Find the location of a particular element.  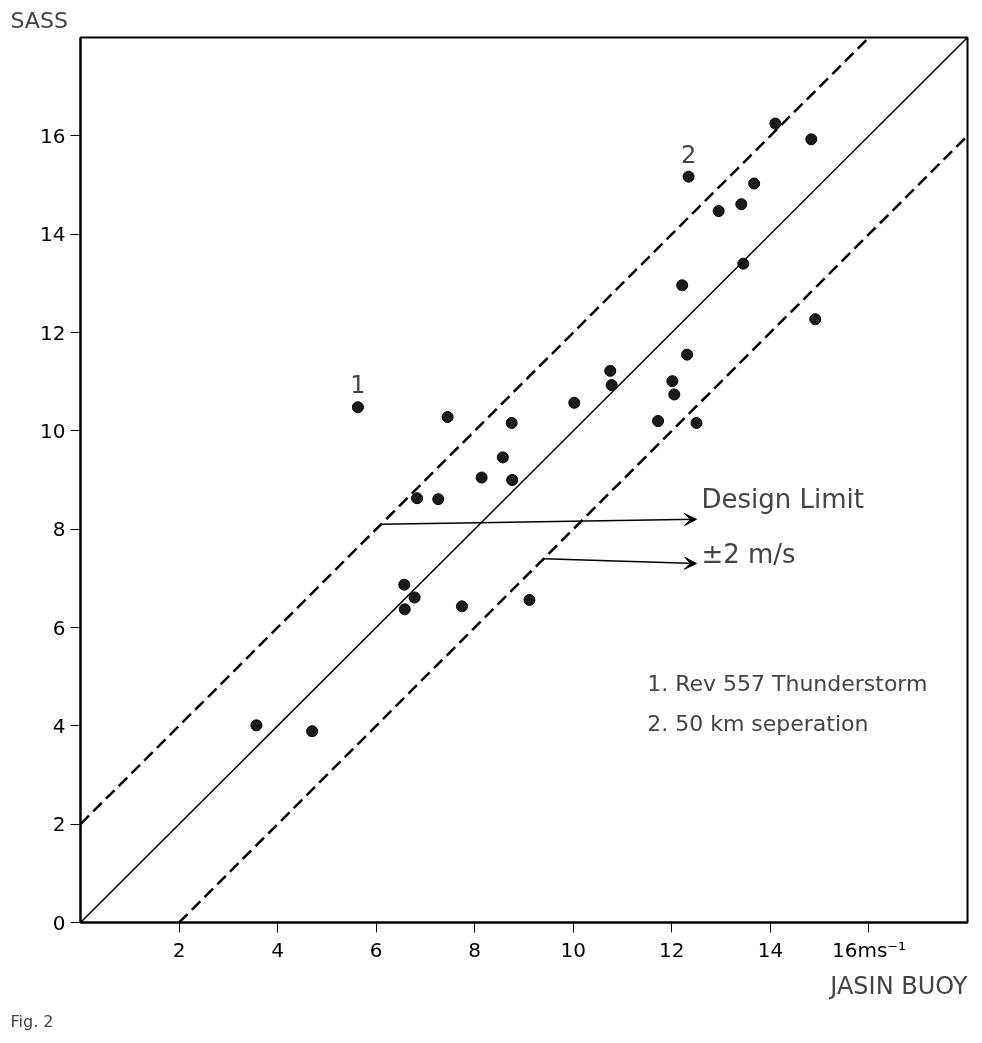

x-tick-label: 6 is located at coordinates (376, 949).